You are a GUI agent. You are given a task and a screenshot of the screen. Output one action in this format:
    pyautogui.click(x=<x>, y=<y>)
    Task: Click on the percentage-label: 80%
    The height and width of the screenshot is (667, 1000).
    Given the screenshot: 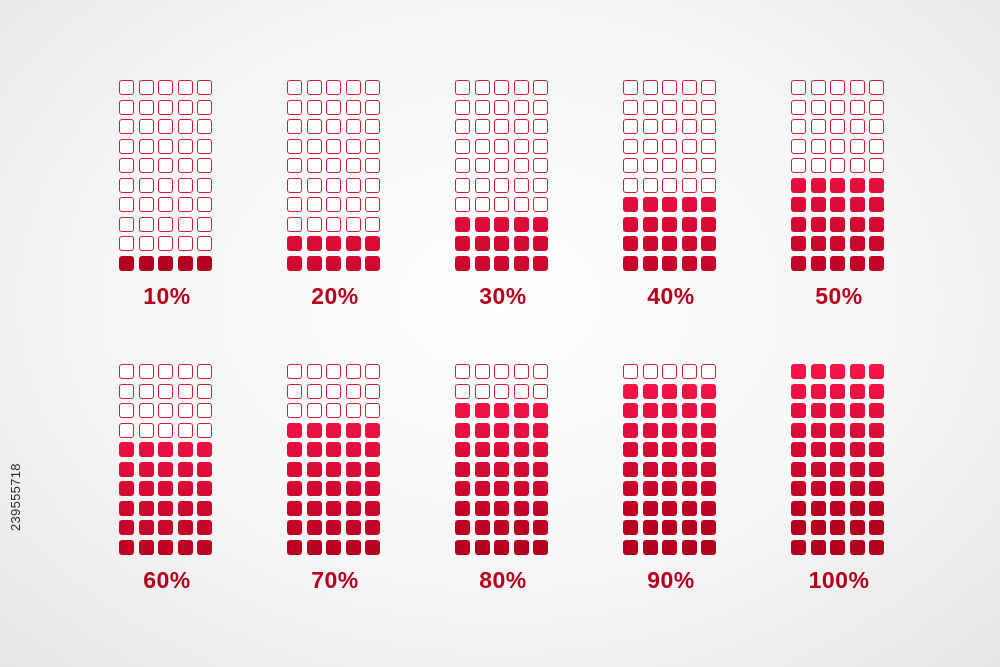 What is the action you would take?
    pyautogui.click(x=503, y=580)
    